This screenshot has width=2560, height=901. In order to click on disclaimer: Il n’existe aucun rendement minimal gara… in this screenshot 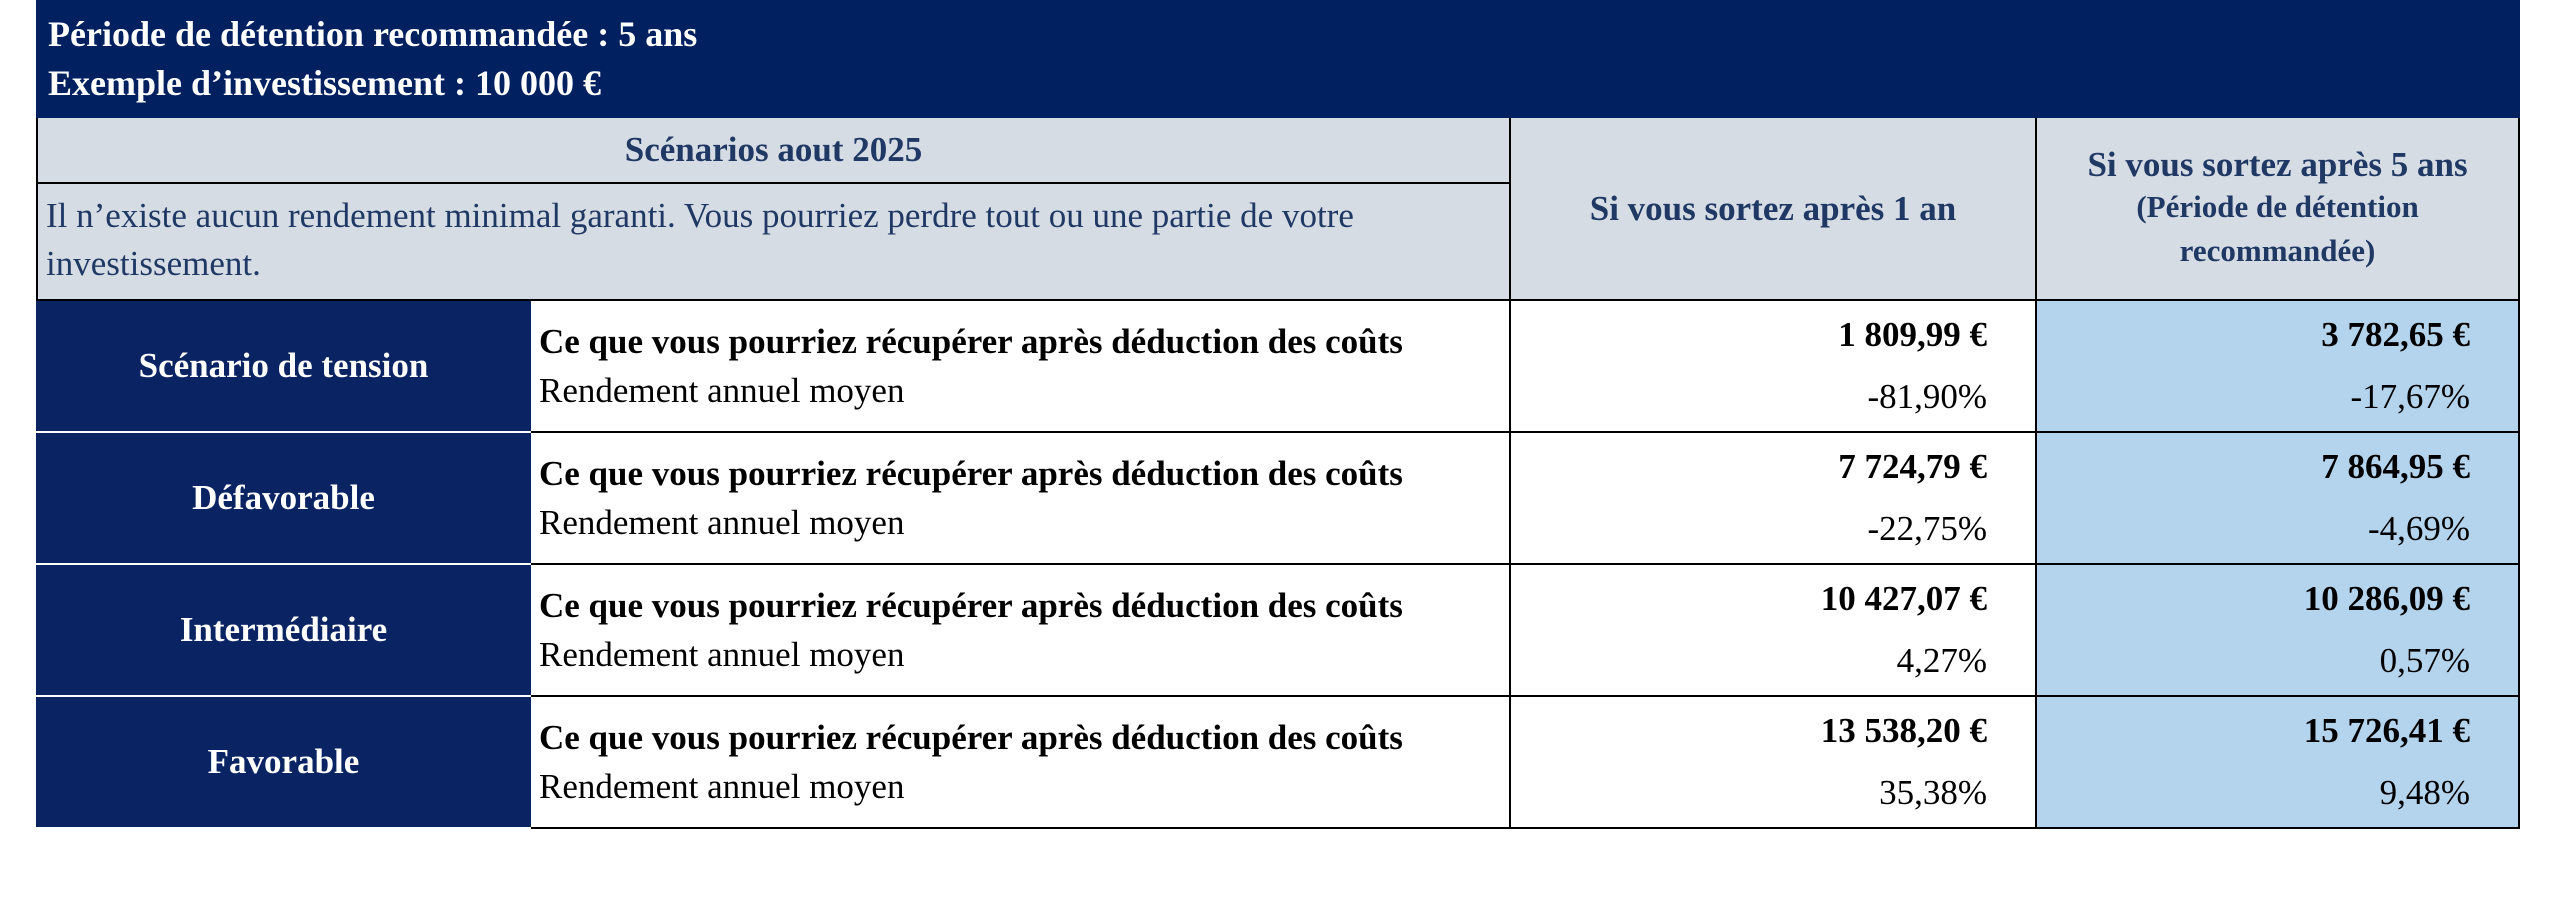, I will do `click(773, 241)`.